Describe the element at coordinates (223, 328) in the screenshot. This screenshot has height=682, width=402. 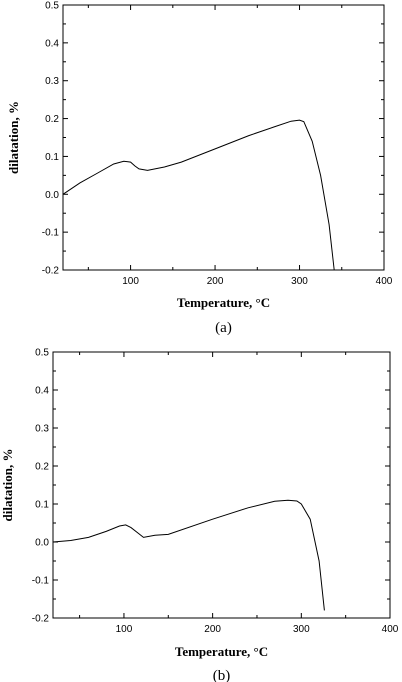
I see `panel-caption: (a)` at that location.